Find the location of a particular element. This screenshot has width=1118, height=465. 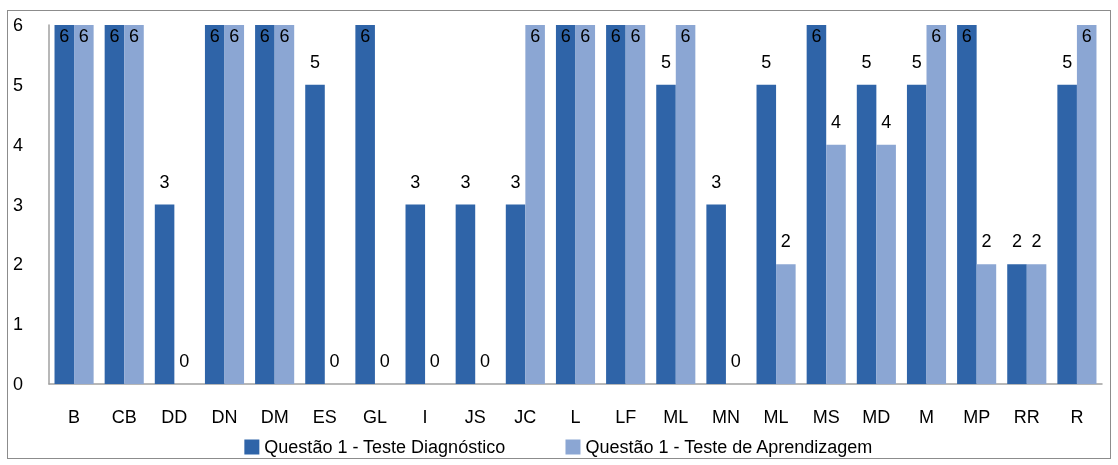

y-tick-label: 5 is located at coordinates (17, 84).